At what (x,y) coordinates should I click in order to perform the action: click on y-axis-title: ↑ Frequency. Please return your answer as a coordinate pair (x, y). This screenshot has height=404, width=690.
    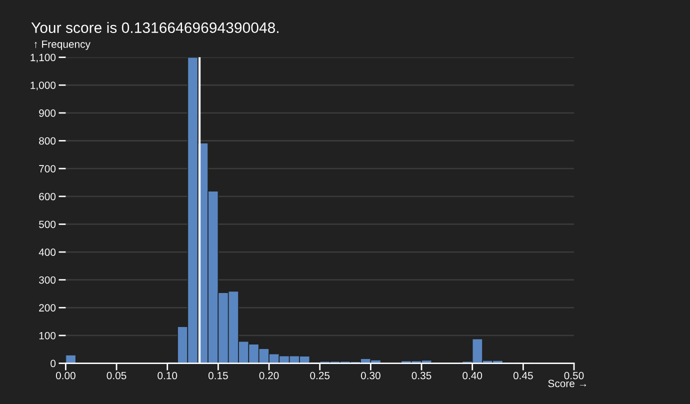
    Looking at the image, I should click on (62, 45).